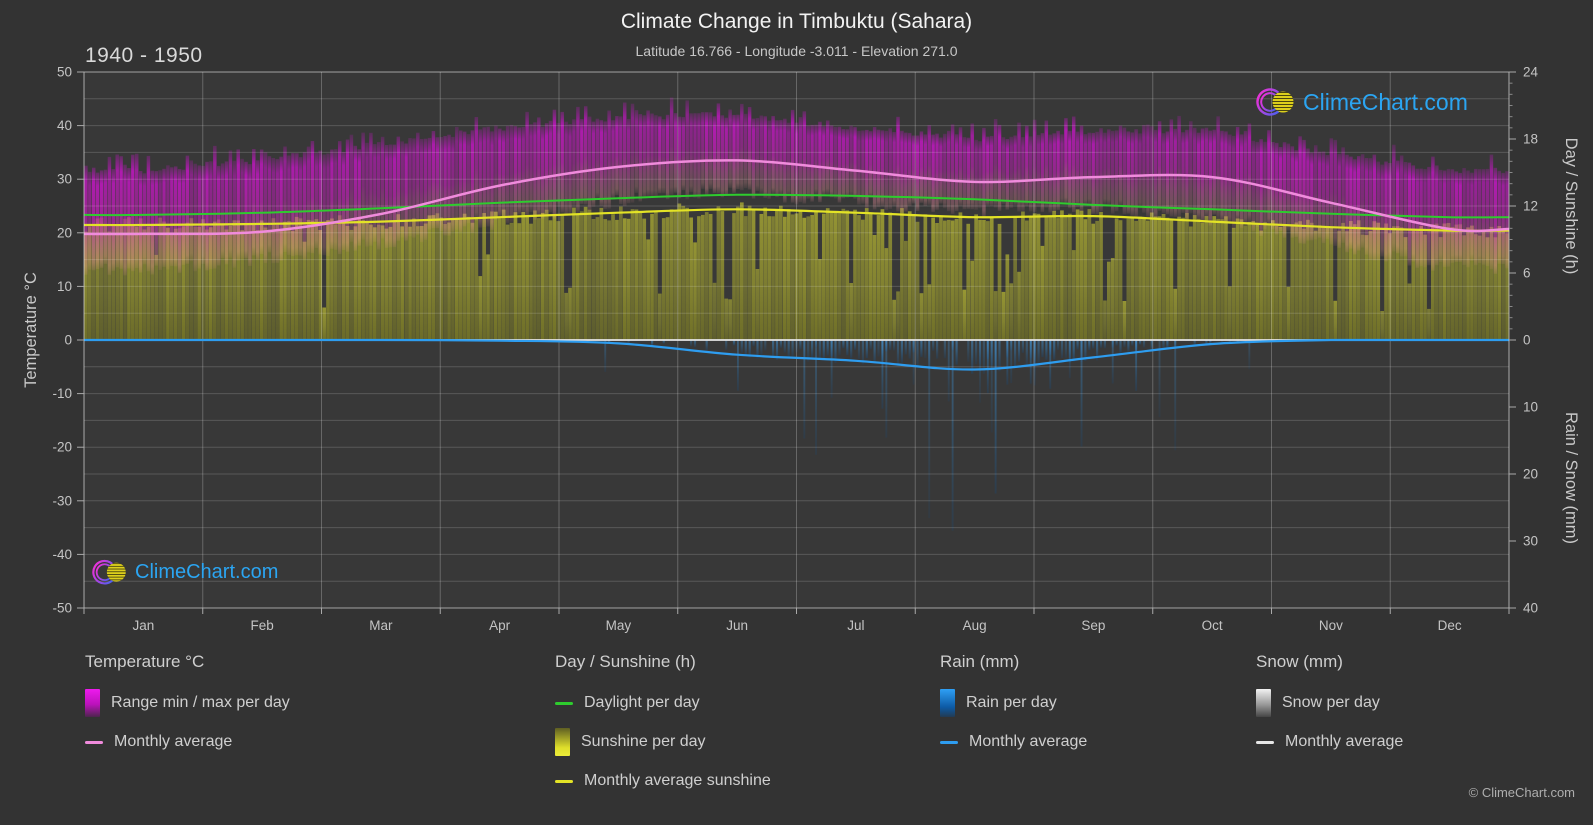 The width and height of the screenshot is (1593, 825). Describe the element at coordinates (1530, 139) in the screenshot. I see `right-axis-sun-tick-label: 18` at that location.